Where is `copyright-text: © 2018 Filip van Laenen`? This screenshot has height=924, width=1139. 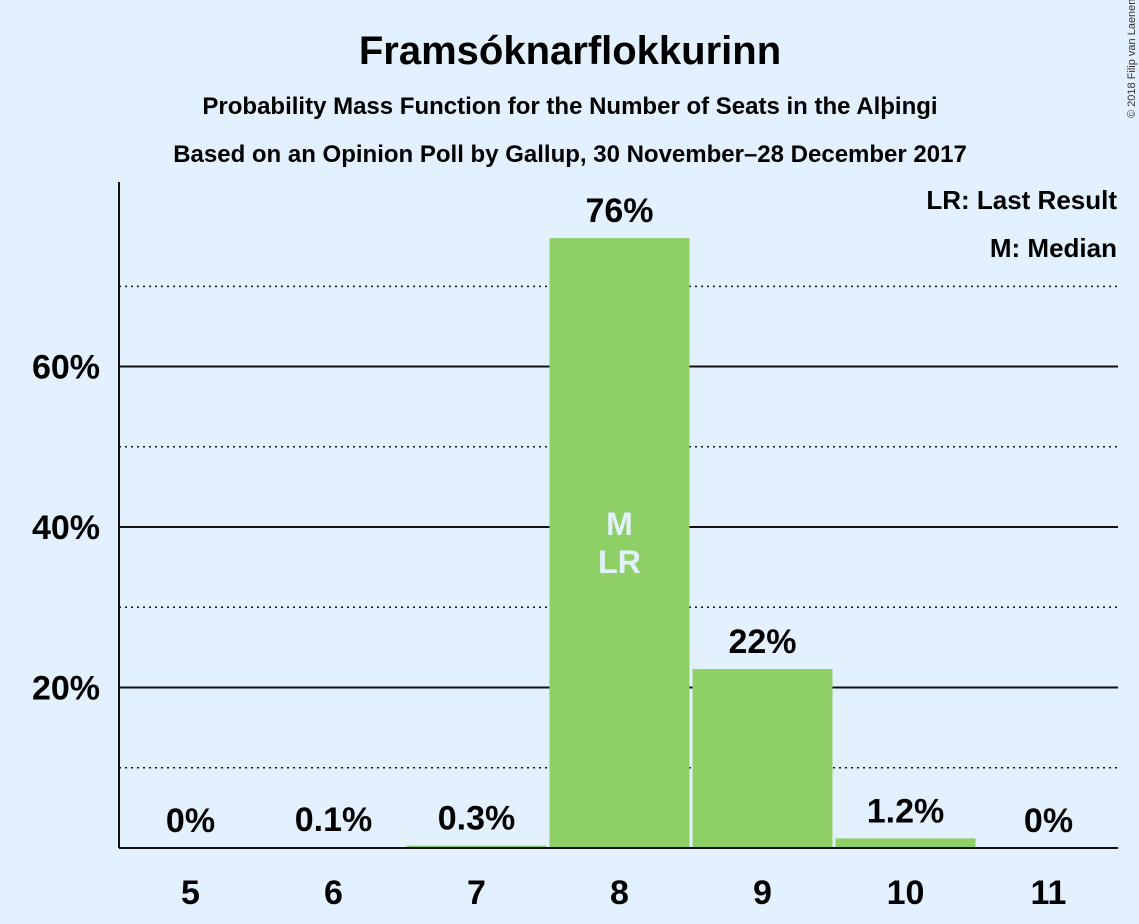 copyright-text: © 2018 Filip van Laenen is located at coordinates (1132, 59).